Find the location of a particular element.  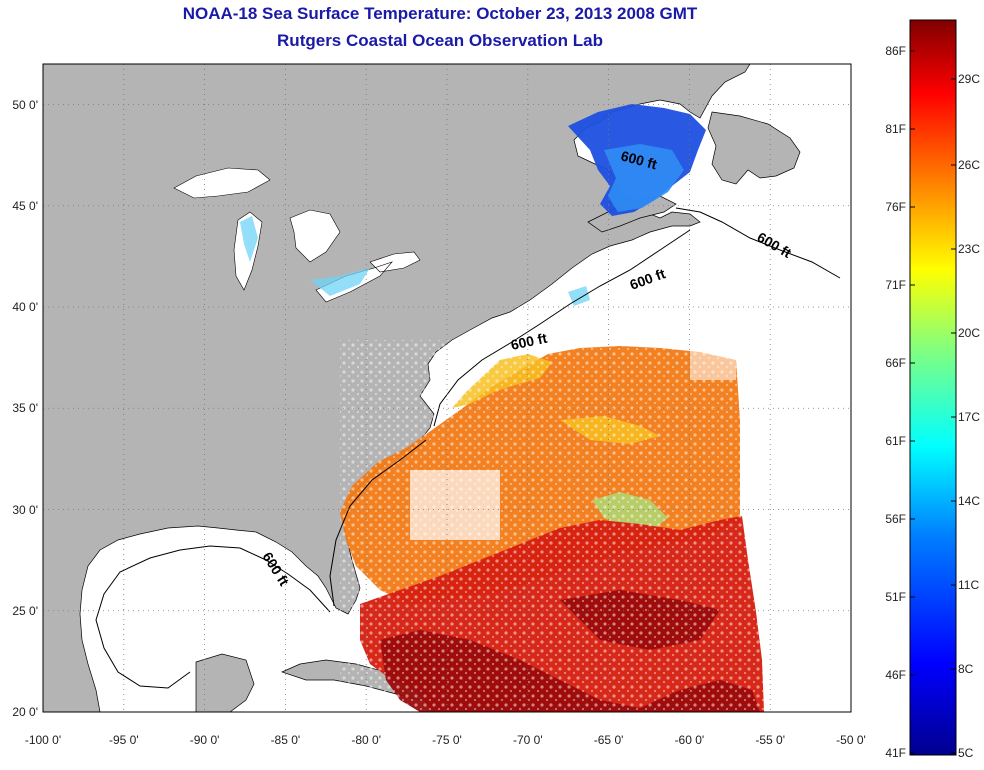

colorbar-f-label: 41F is located at coordinates (895, 753).